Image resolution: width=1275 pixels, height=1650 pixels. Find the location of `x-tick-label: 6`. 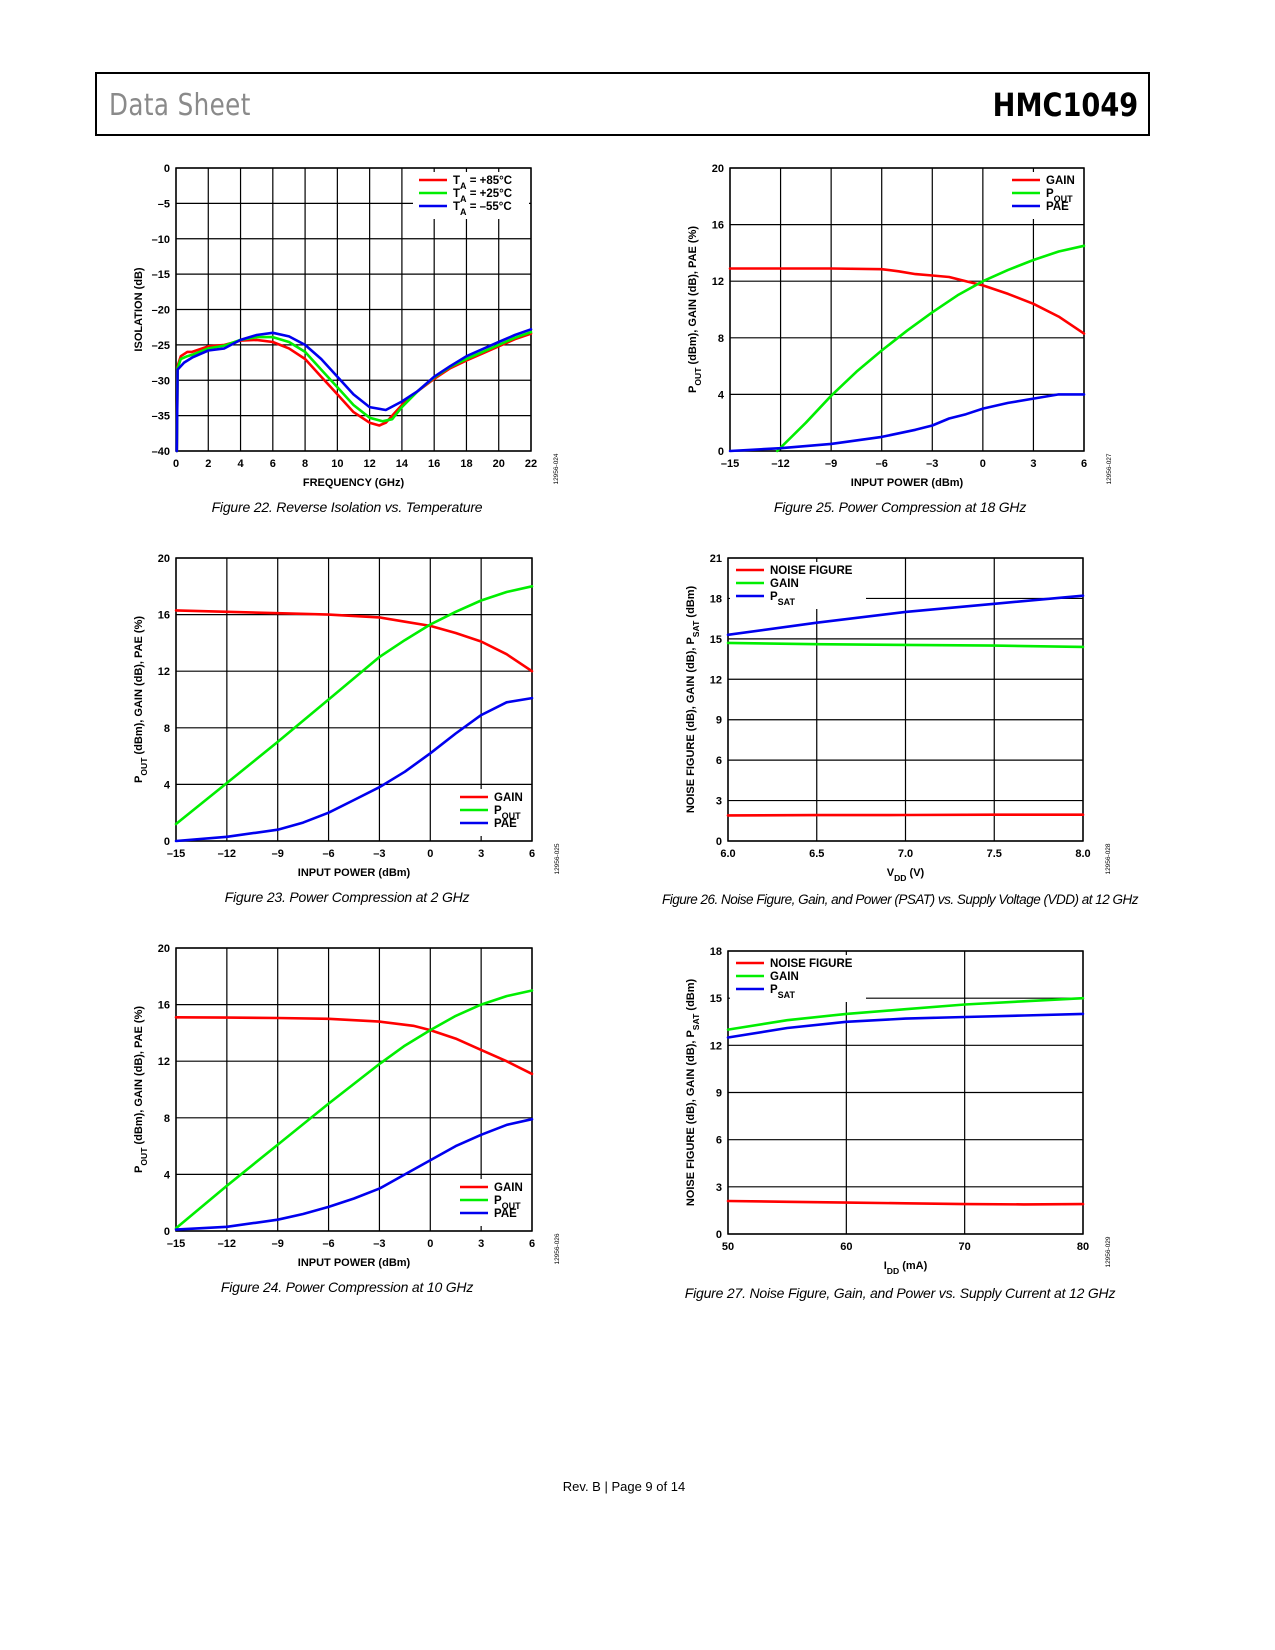

x-tick-label: 6 is located at coordinates (532, 1244).